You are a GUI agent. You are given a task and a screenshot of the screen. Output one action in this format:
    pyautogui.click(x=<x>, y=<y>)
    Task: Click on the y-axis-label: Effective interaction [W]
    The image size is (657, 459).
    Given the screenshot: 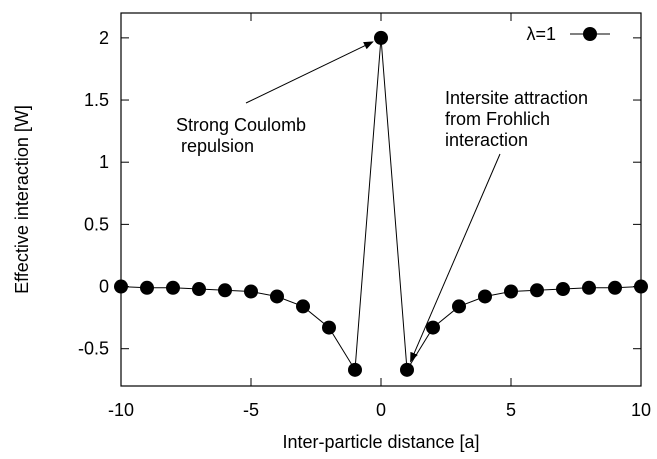 What is the action you would take?
    pyautogui.click(x=22, y=199)
    